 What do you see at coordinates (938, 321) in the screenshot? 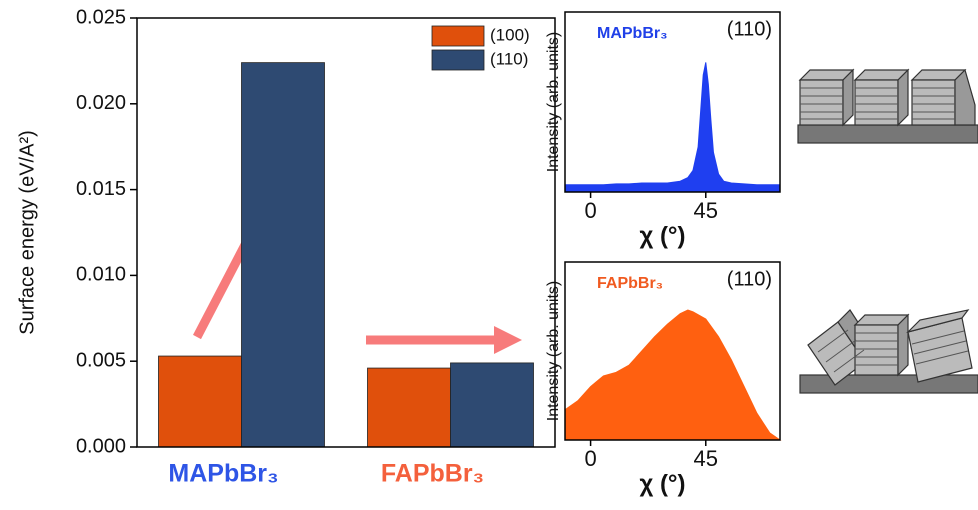
I see `cube-top` at bounding box center [938, 321].